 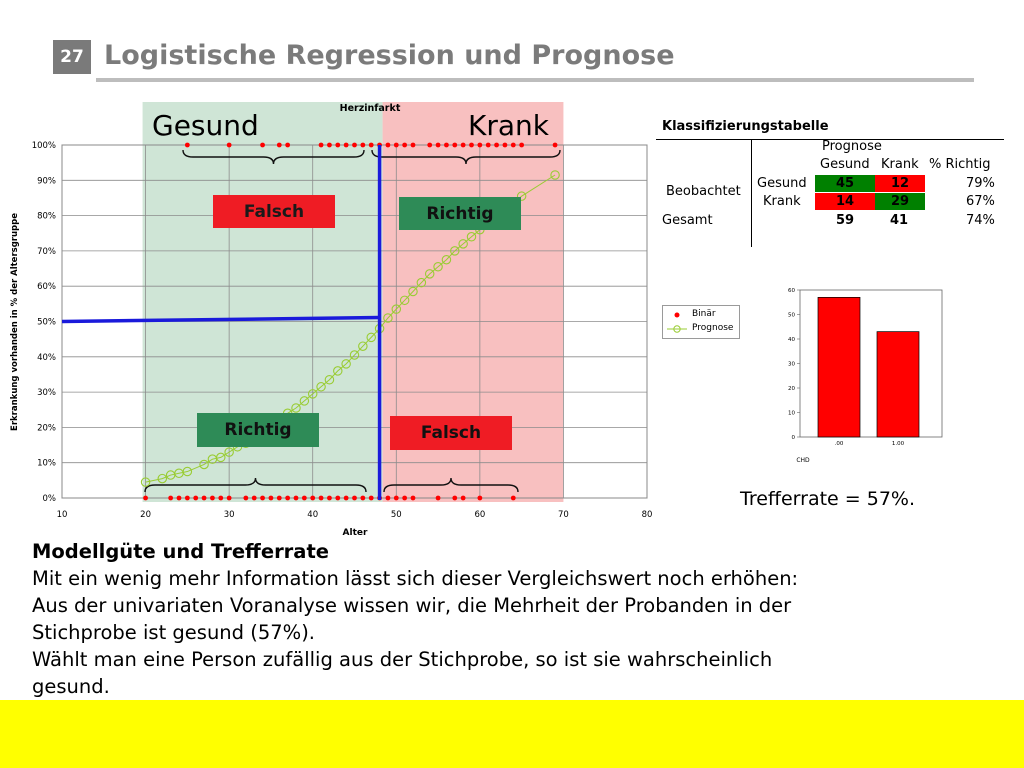 What do you see at coordinates (46, 217) in the screenshot?
I see `y-tick-label: 80%` at bounding box center [46, 217].